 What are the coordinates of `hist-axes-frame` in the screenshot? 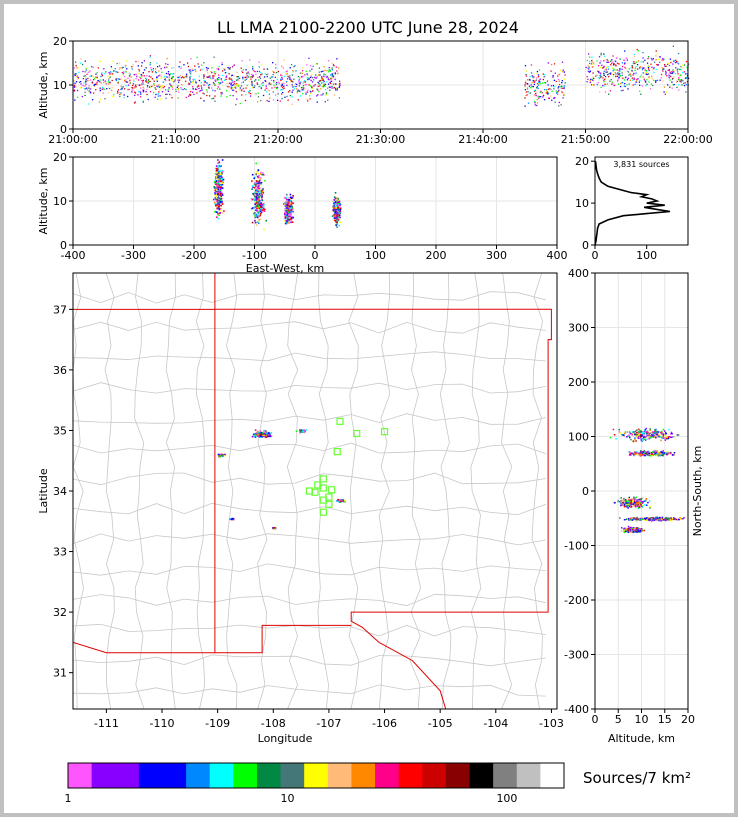 It's located at (641, 201).